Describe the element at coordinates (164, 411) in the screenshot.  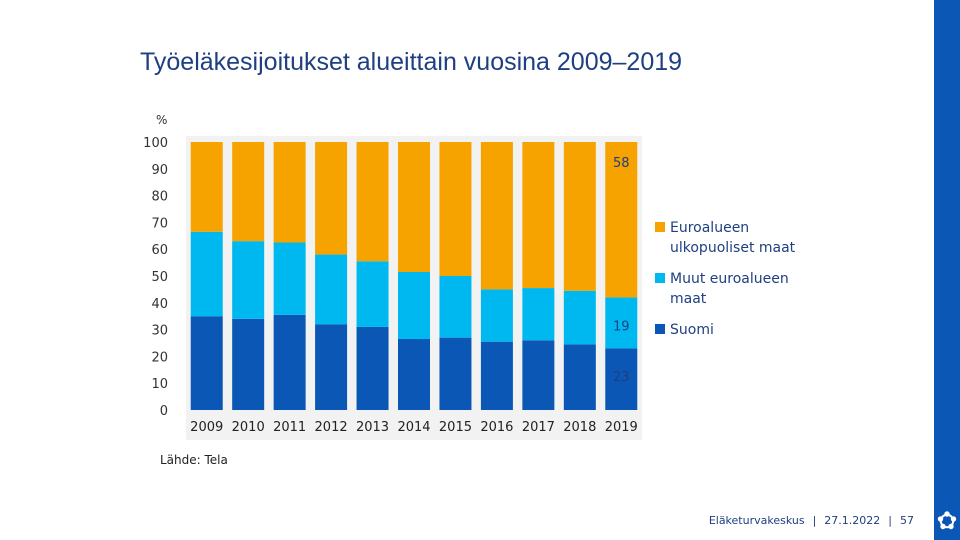
I see `y-tick-label: 0` at that location.